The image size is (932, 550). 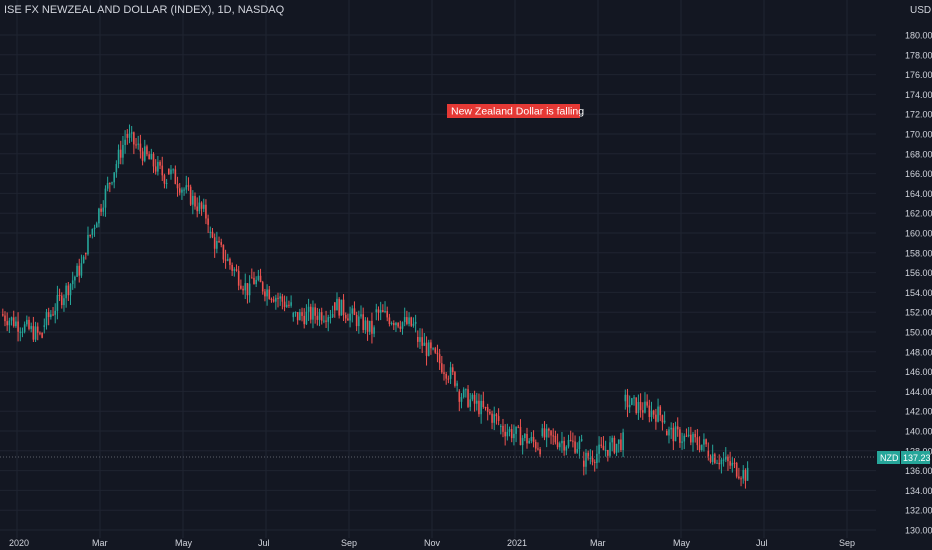 What do you see at coordinates (918, 511) in the screenshot?
I see `y-tick-label: 132.00` at bounding box center [918, 511].